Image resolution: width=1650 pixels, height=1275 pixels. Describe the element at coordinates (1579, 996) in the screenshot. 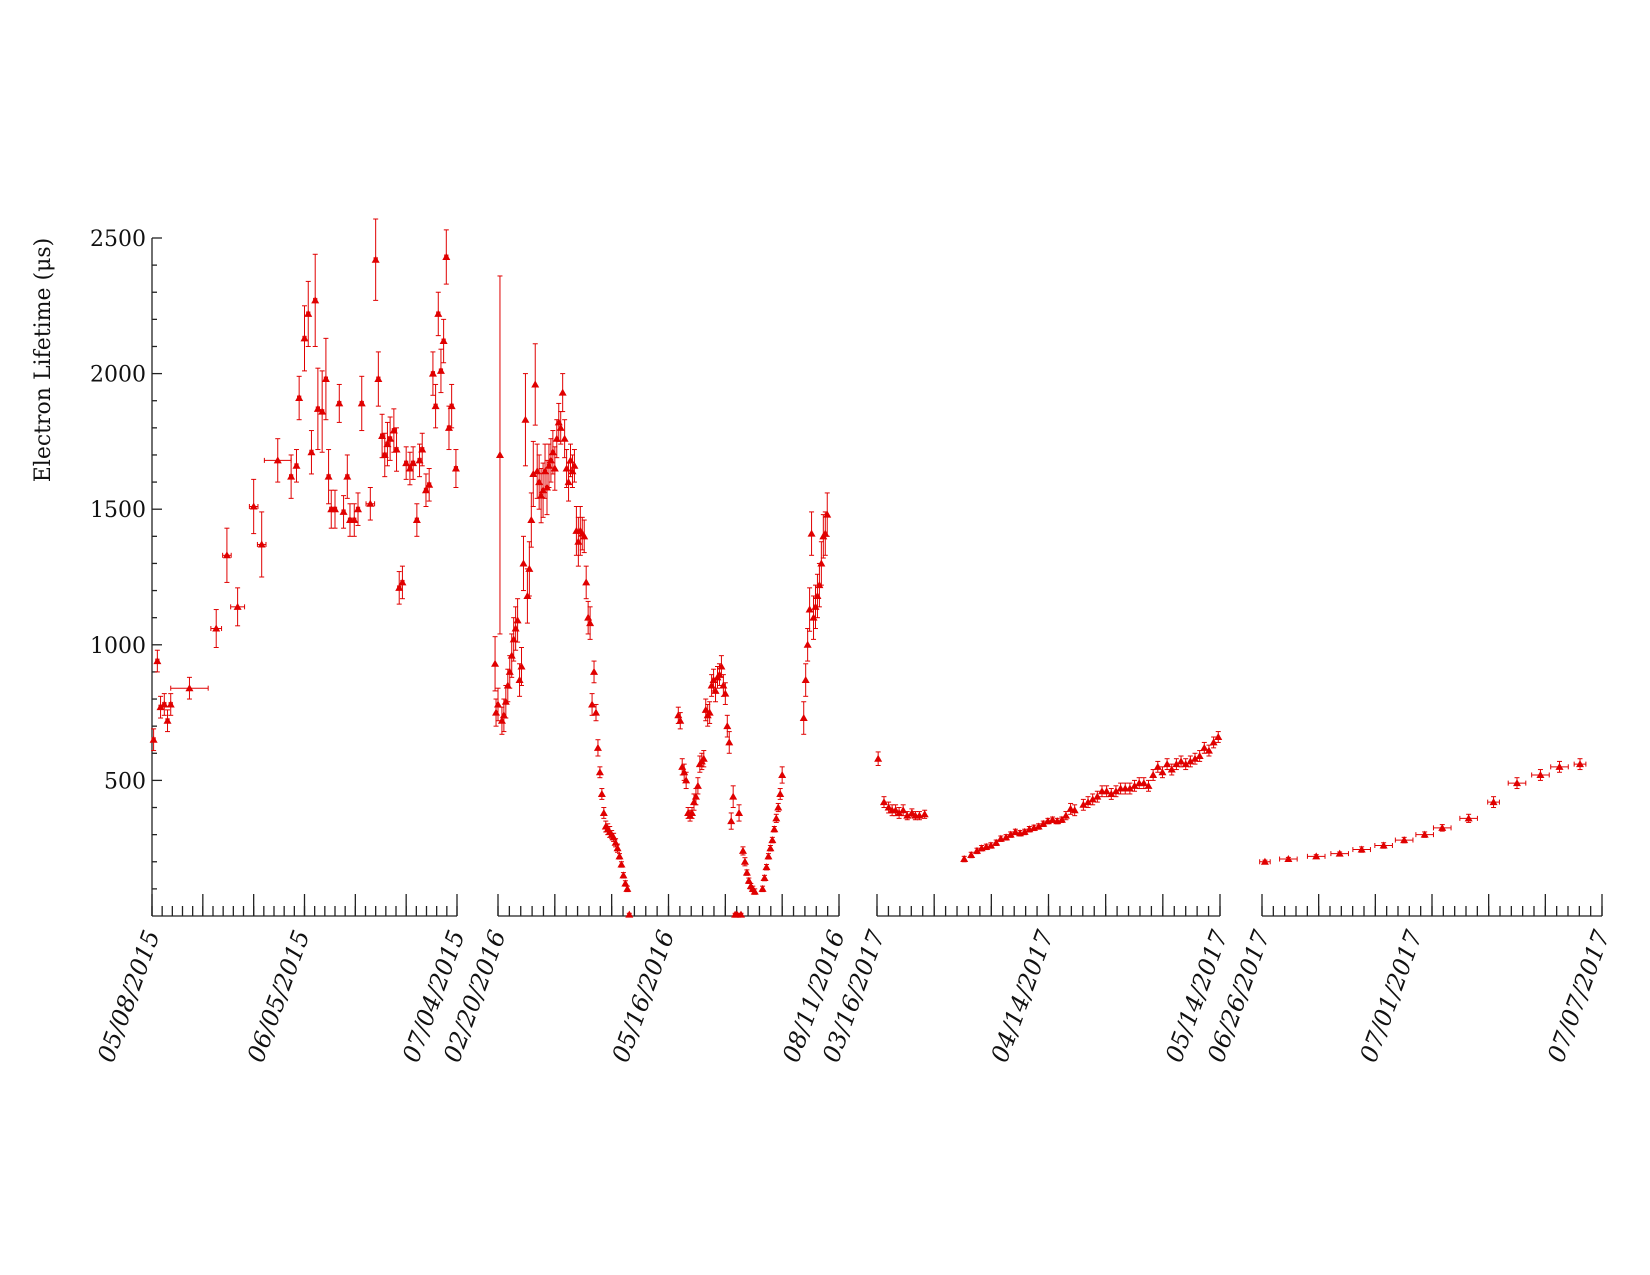

I see `date-label: 07/07/2017` at that location.